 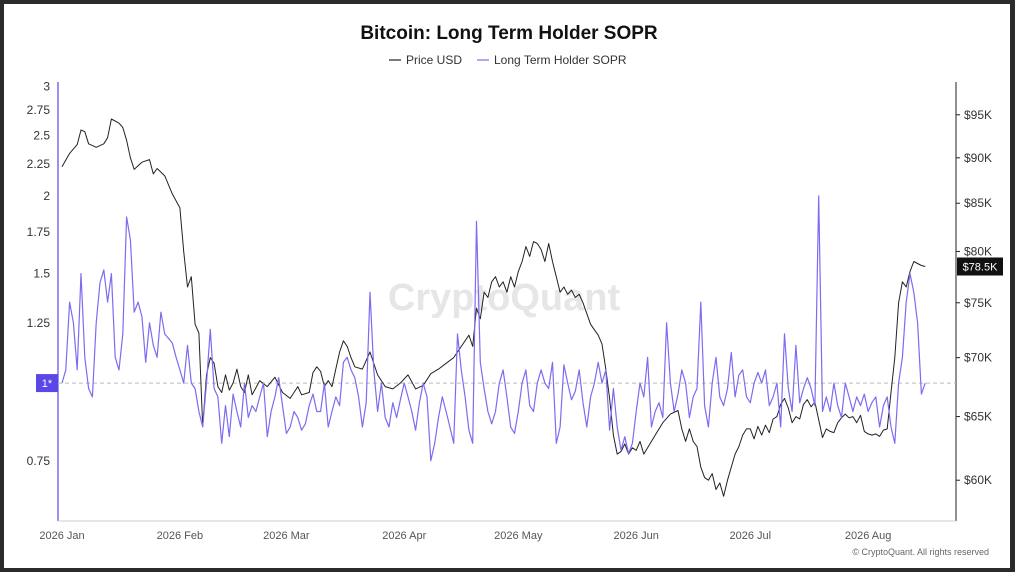 What do you see at coordinates (39, 461) in the screenshot?
I see `left-tick-label: 0.75` at bounding box center [39, 461].